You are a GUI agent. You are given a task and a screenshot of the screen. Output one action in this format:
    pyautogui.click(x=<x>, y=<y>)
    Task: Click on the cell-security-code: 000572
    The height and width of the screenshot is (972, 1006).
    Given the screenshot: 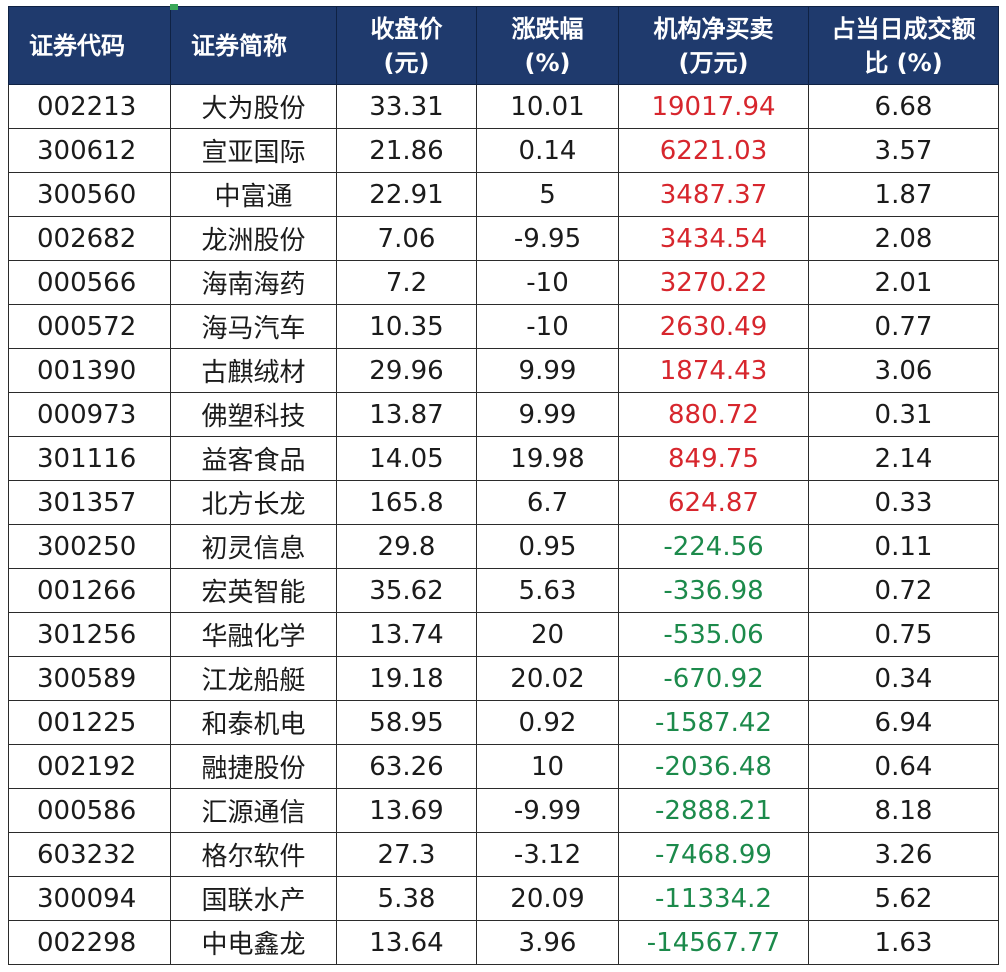 What is the action you would take?
    pyautogui.click(x=89, y=326)
    